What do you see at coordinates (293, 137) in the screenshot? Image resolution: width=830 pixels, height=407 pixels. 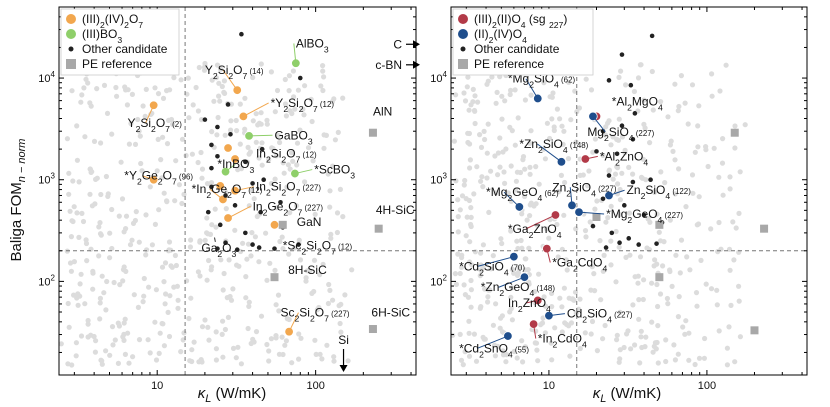 I see `data-label: GaBO3` at bounding box center [293, 137].